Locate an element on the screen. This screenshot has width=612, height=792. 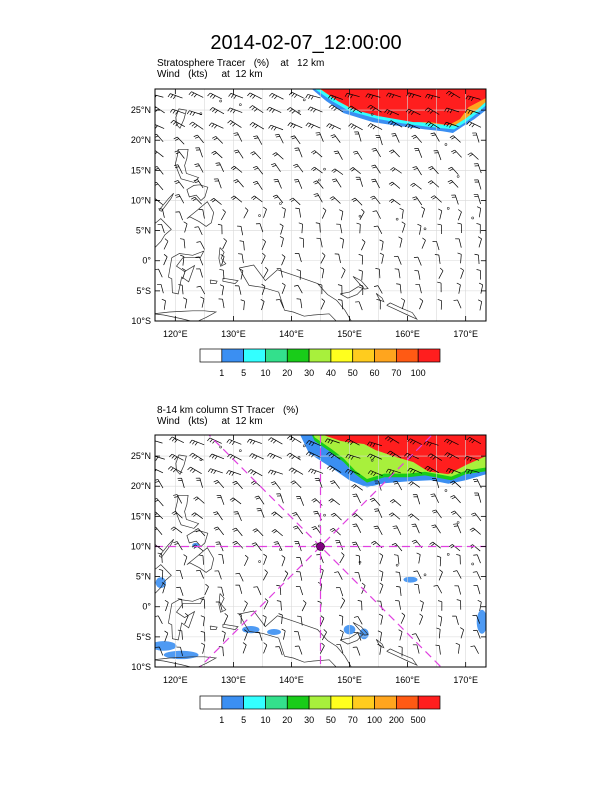
p2-y-tick-label: 20°N is located at coordinates (141, 486).